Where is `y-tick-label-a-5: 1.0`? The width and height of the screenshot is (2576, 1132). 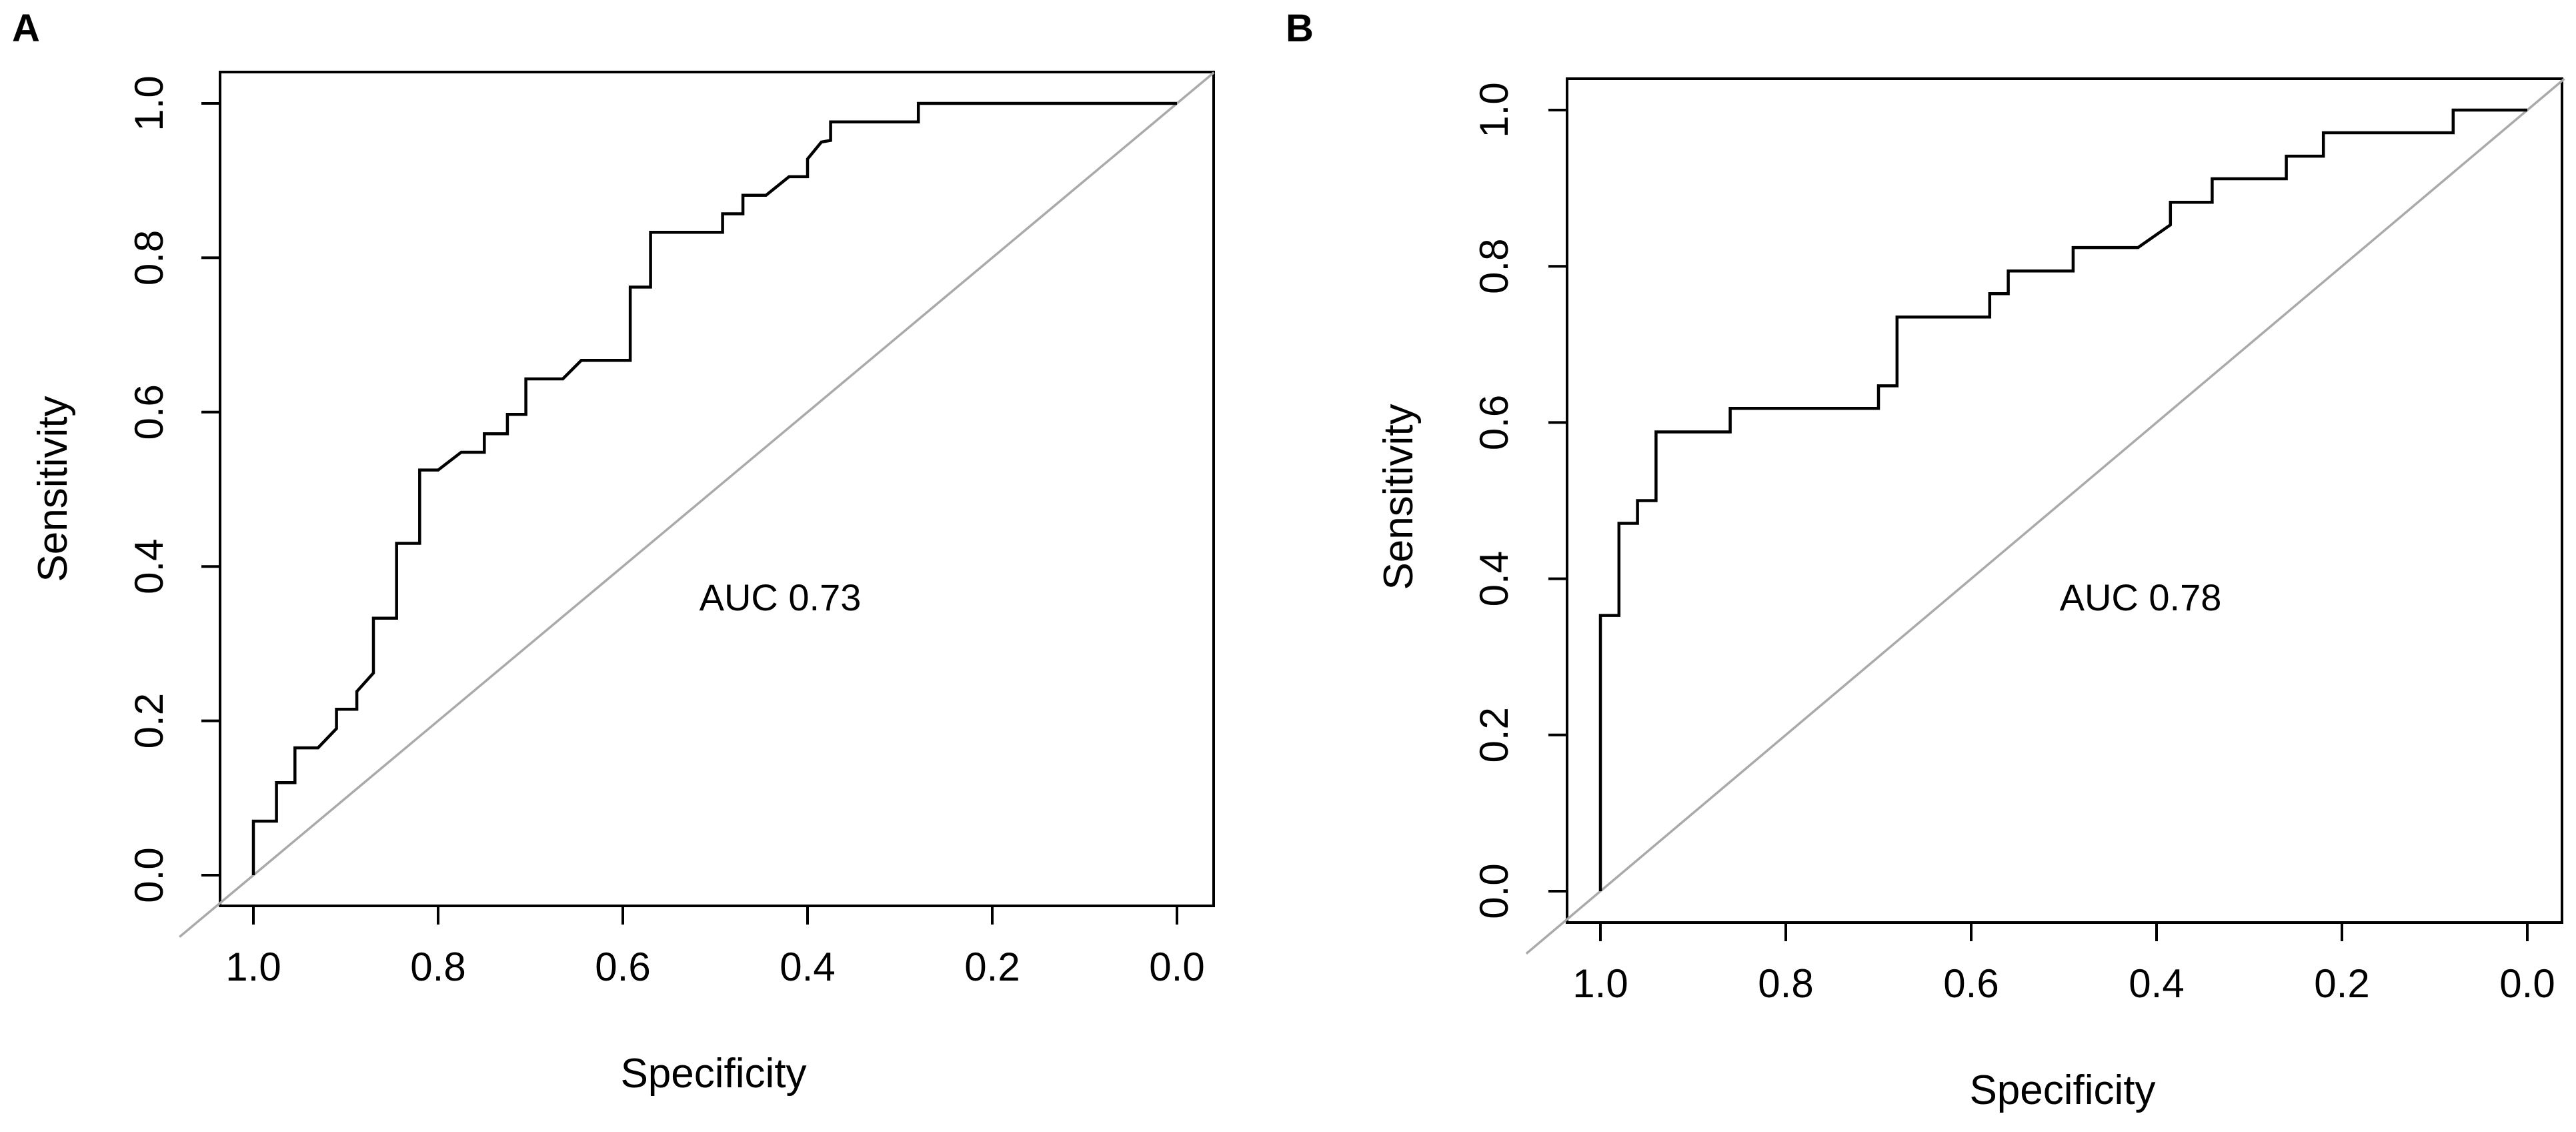
y-tick-label-a-5: 1.0 is located at coordinates (149, 103).